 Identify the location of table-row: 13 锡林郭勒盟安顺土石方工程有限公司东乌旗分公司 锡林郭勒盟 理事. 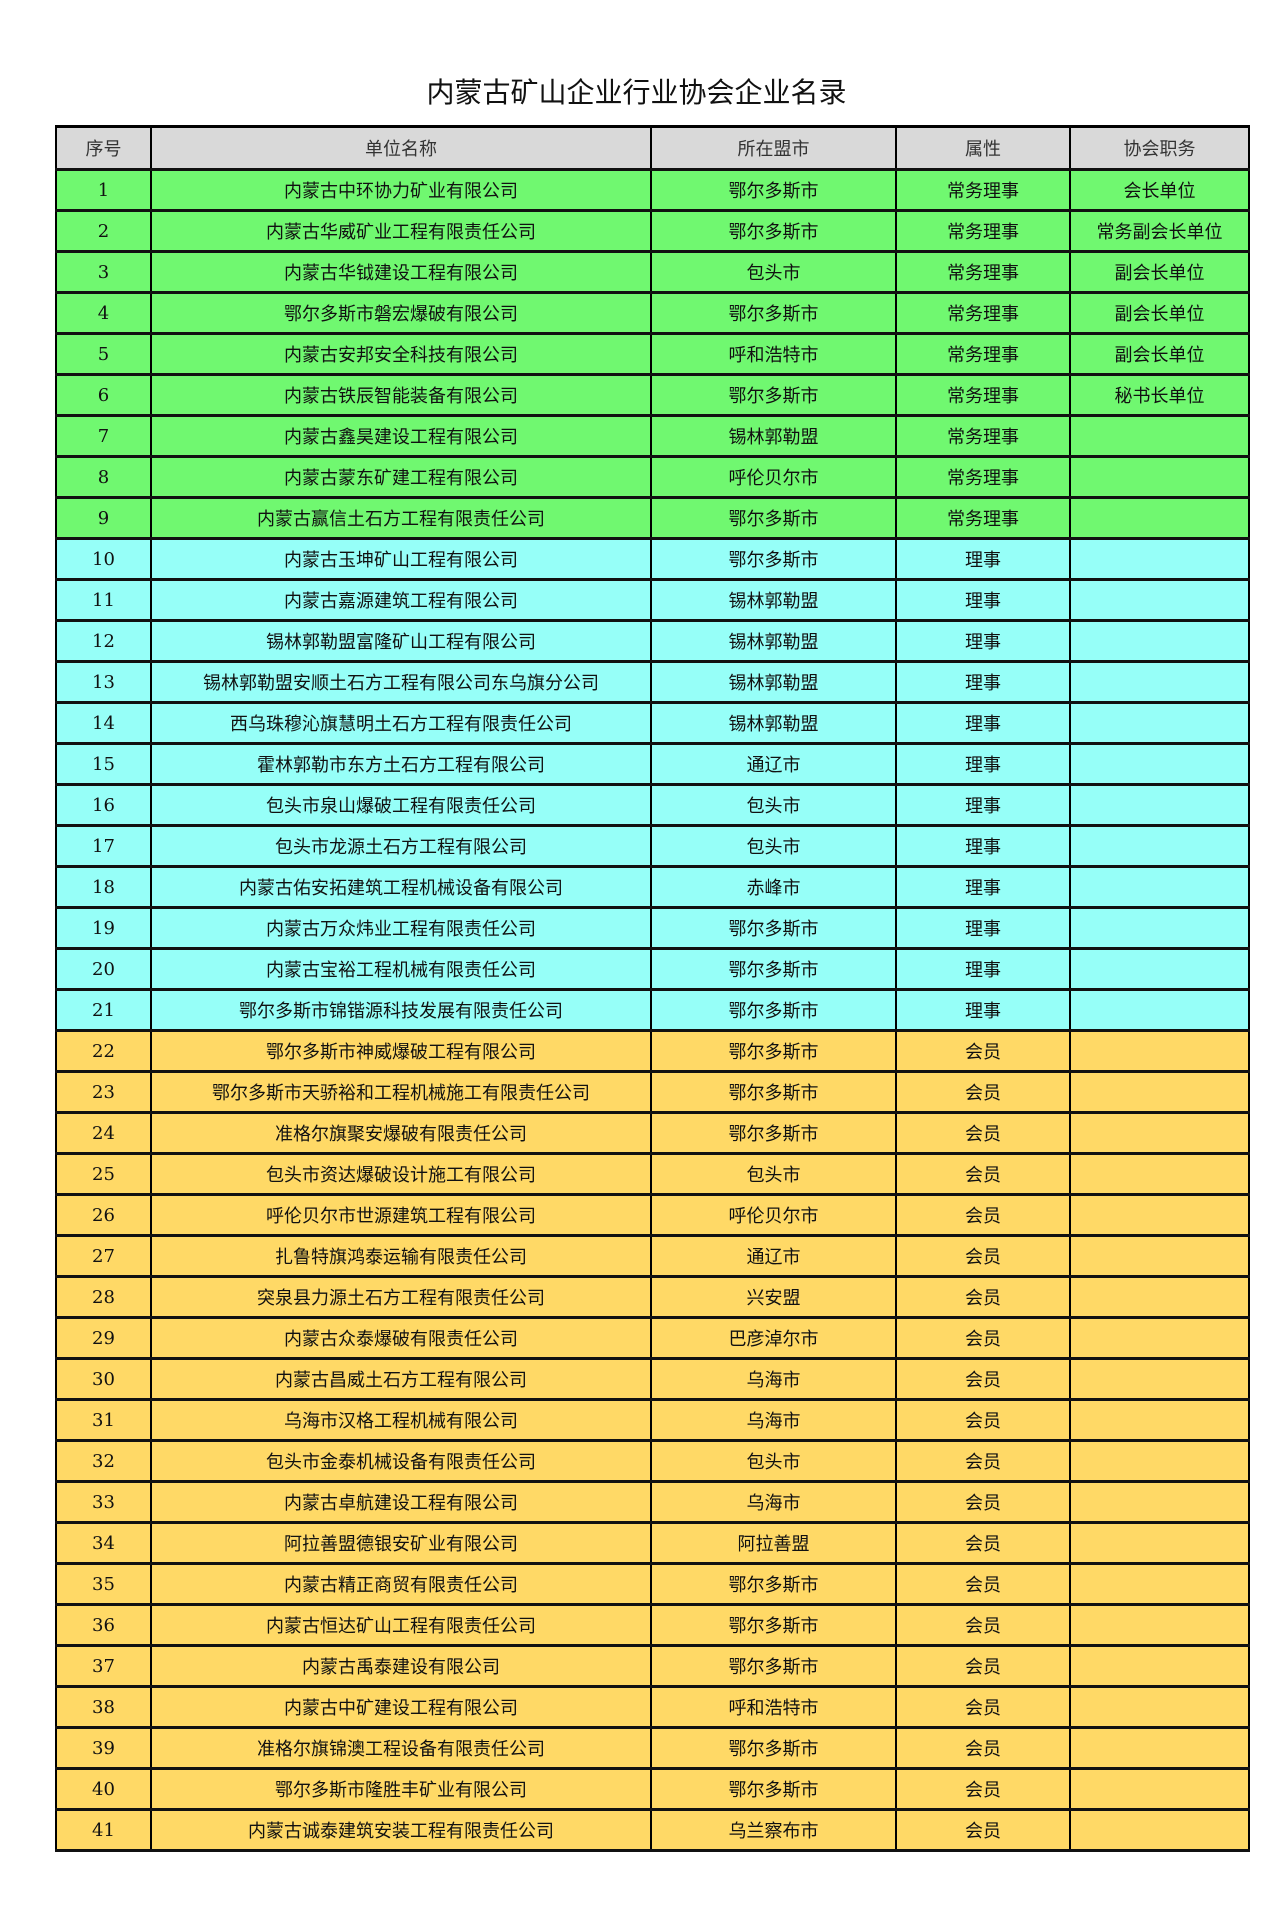
(652, 682).